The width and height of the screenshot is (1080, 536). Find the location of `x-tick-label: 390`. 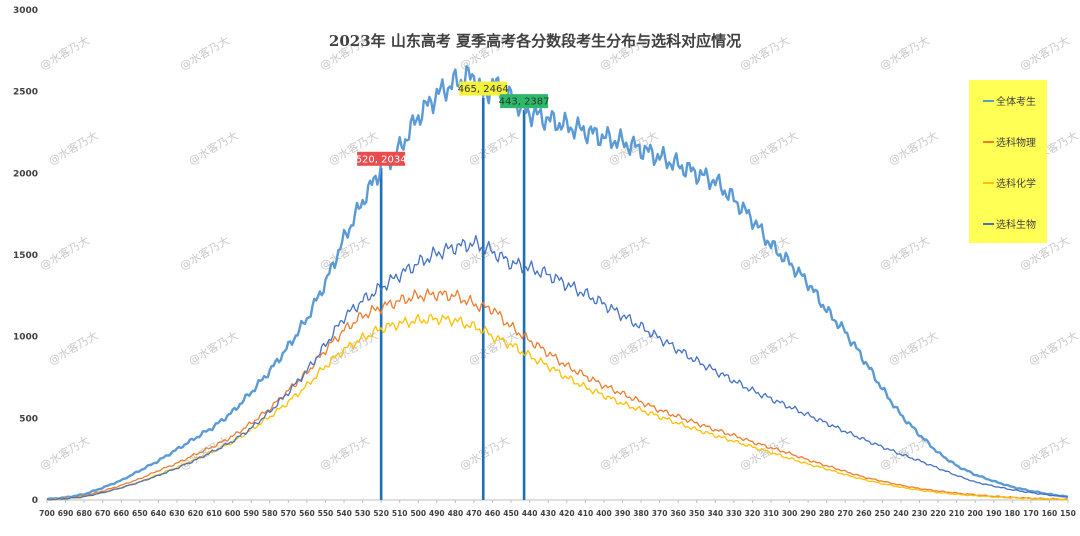

x-tick-label: 390 is located at coordinates (623, 513).